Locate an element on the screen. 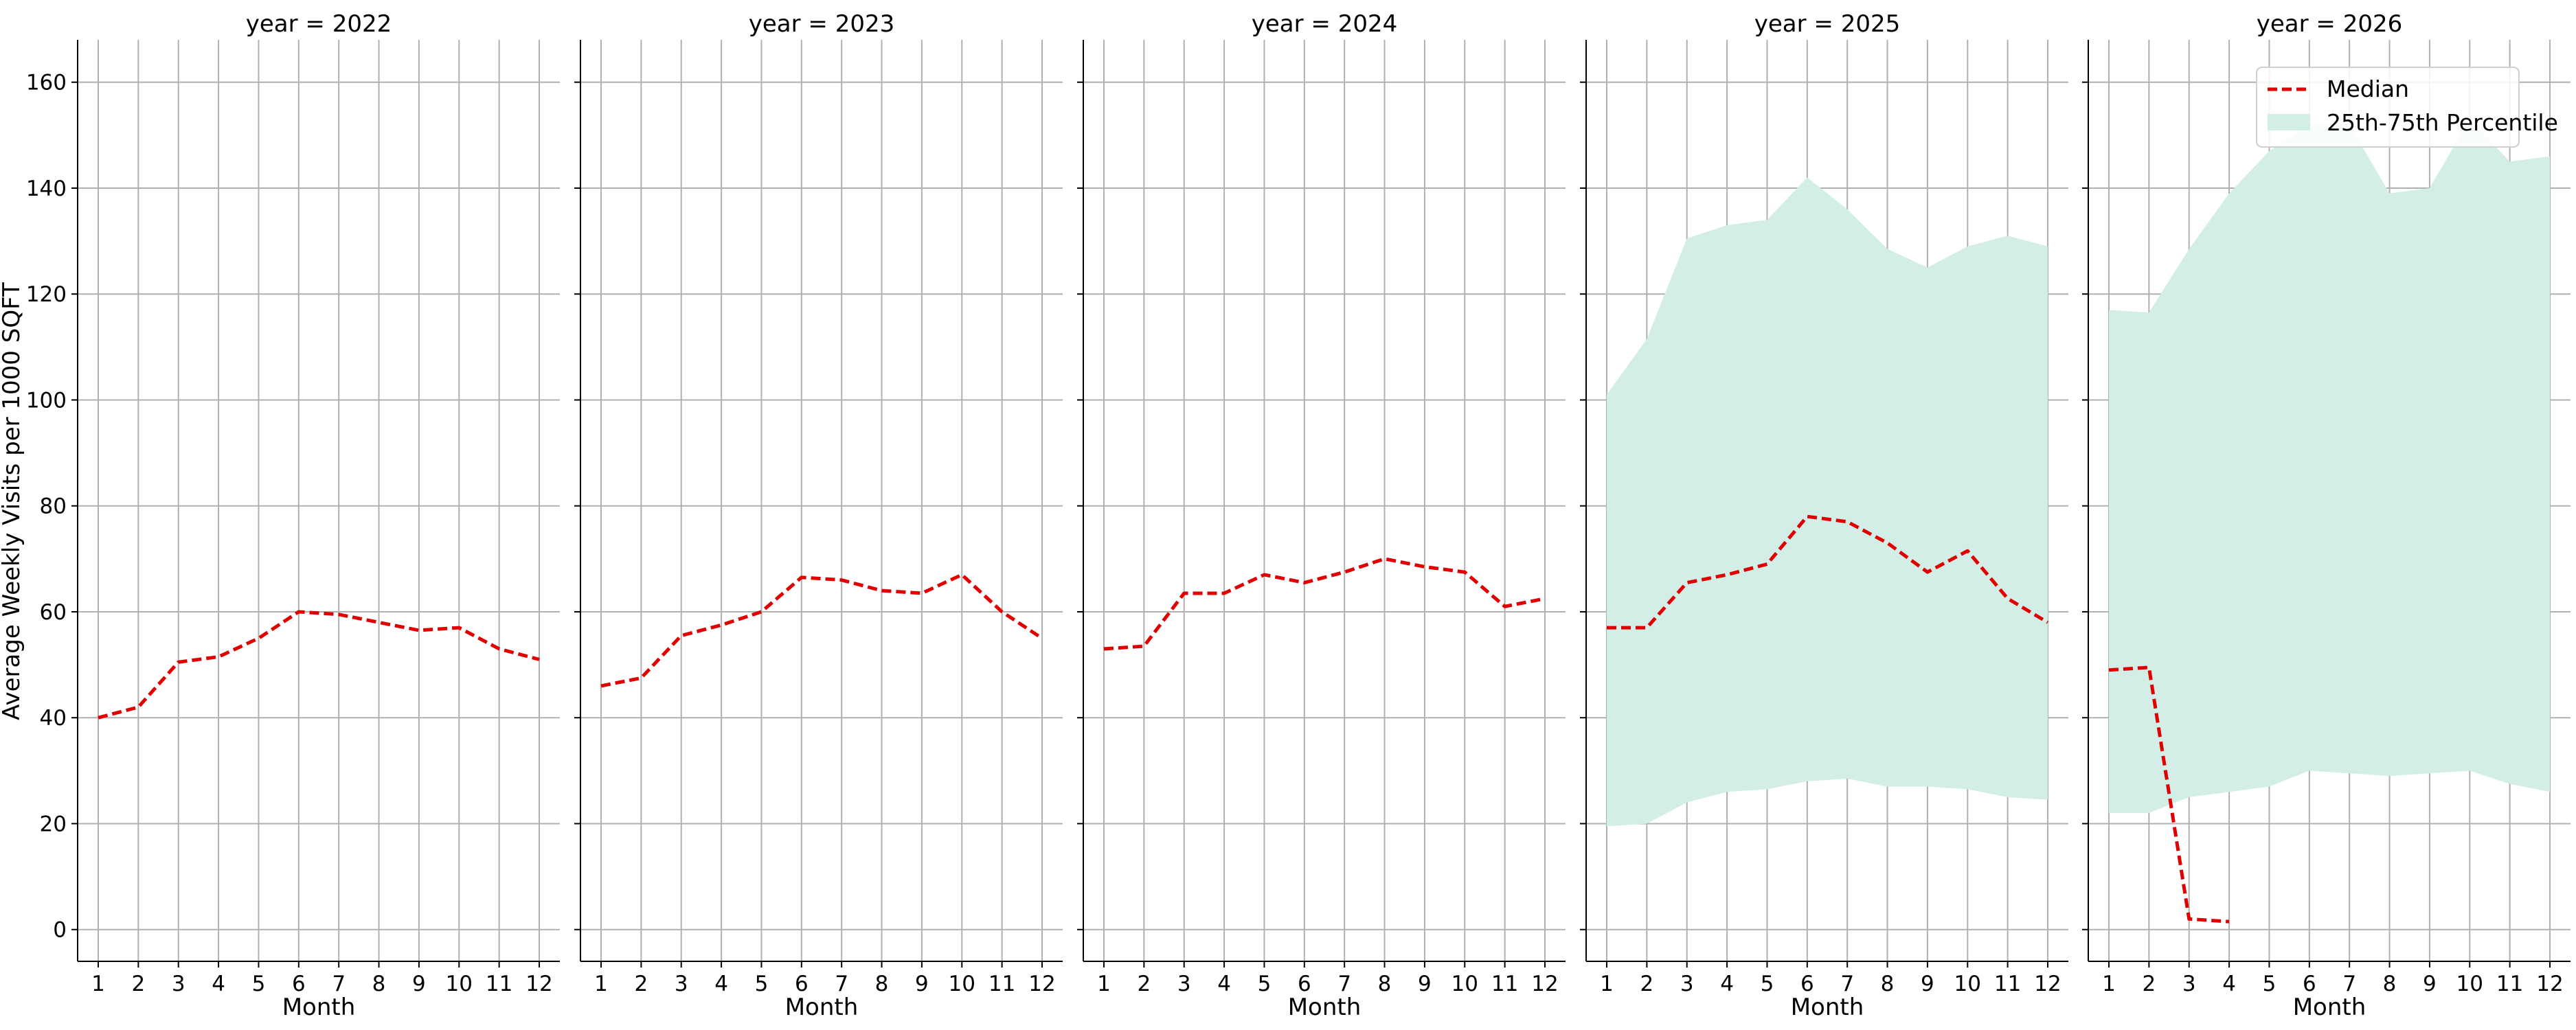 The width and height of the screenshot is (2576, 1030). y-tick-label: 0 is located at coordinates (60, 930).